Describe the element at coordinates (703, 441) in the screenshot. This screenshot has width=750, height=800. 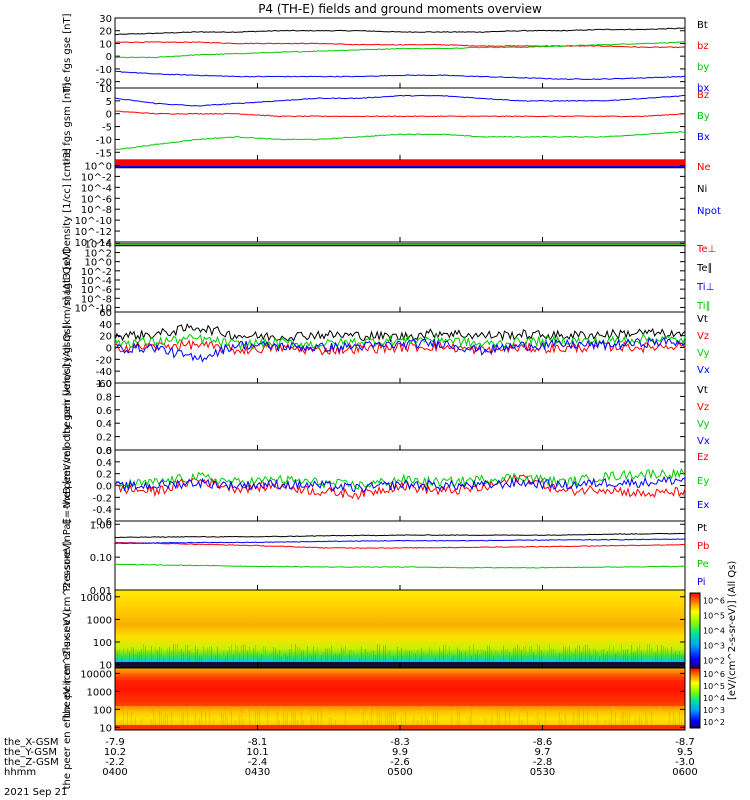
I see `legend-entry: Vx` at that location.